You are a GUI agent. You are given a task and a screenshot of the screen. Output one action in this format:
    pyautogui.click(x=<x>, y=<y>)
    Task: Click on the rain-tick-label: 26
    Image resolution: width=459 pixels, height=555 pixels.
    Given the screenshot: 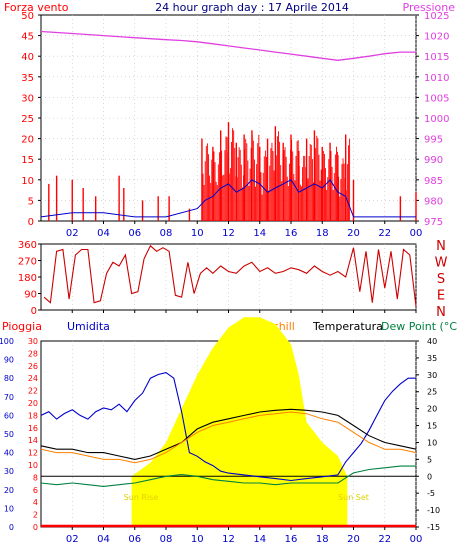 What is the action you would take?
    pyautogui.click(x=33, y=366)
    